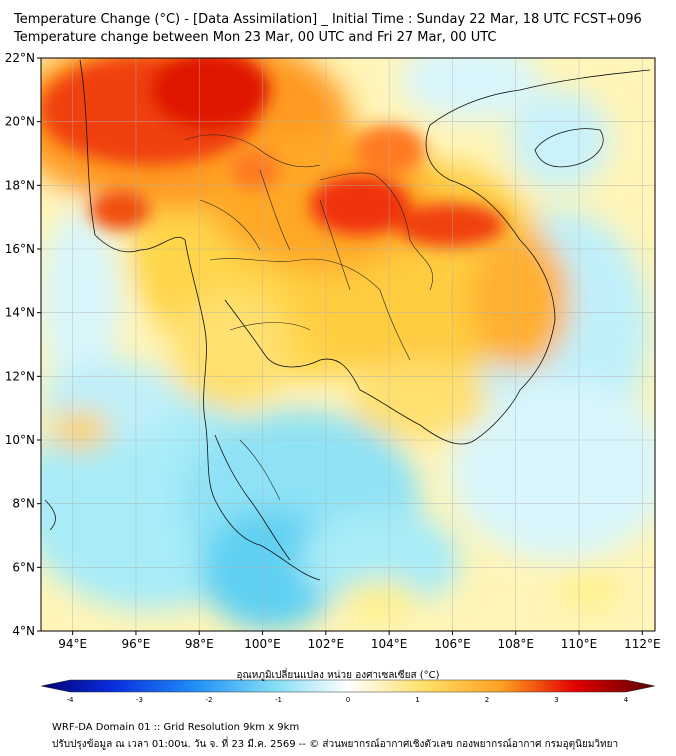  Describe the element at coordinates (642, 644) in the screenshot. I see `lon-tick-label: 112°E` at that location.